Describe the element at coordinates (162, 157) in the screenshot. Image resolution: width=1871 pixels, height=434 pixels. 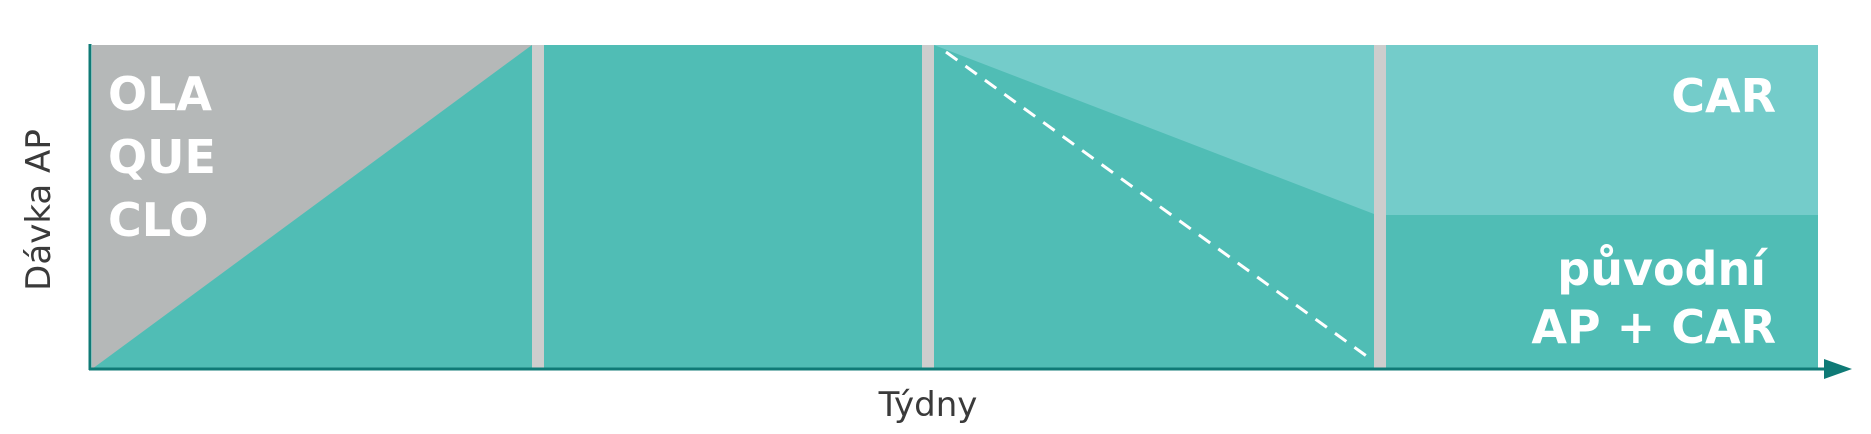
I see `drug-label-que: QUE` at that location.